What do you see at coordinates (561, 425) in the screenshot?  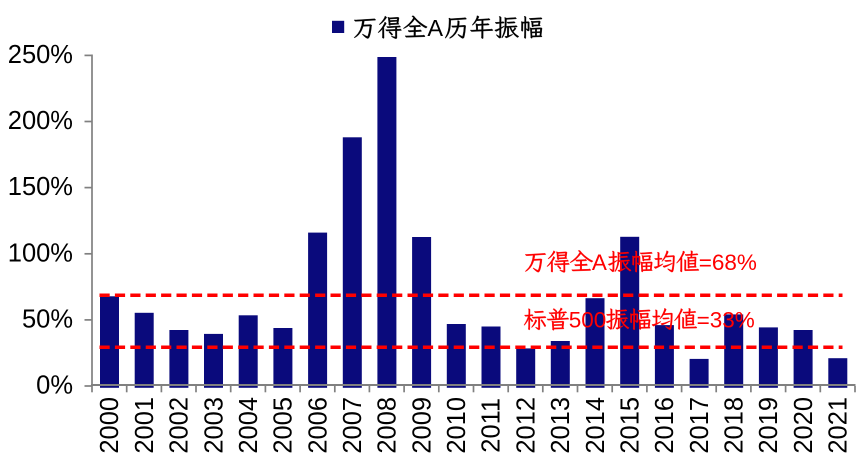 I see `svg-text: 2013` at bounding box center [561, 425].